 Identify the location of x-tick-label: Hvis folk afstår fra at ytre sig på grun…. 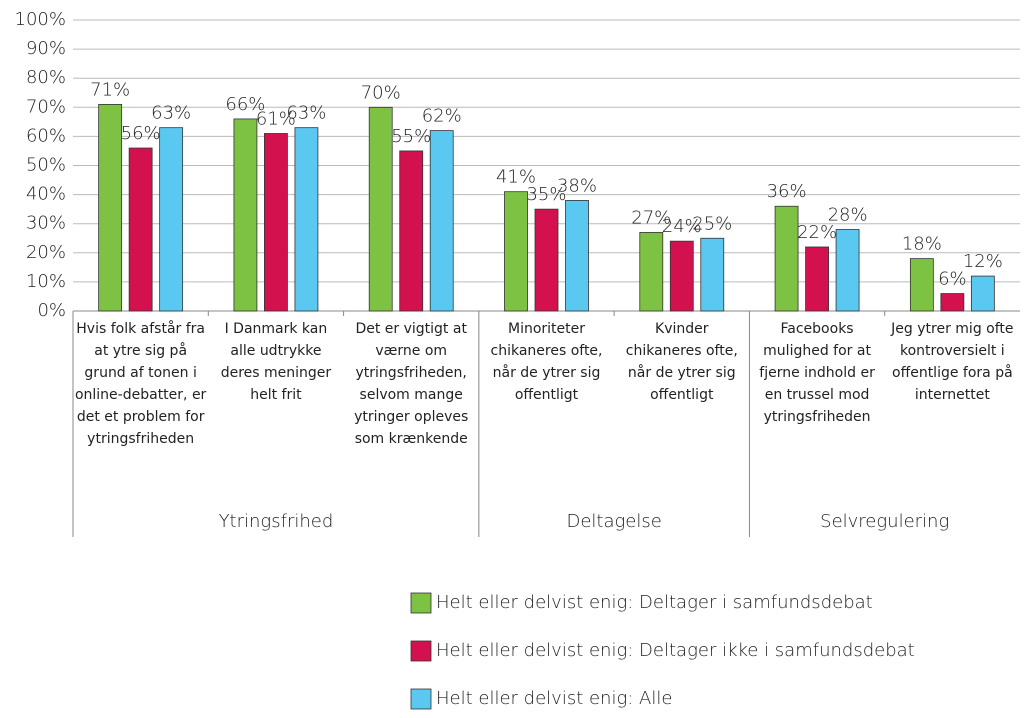
(140, 384).